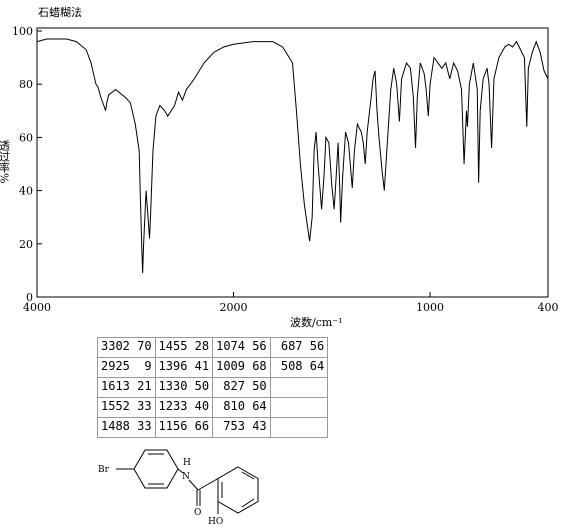  What do you see at coordinates (202, 366) in the screenshot?
I see `transmittance: 41` at bounding box center [202, 366].